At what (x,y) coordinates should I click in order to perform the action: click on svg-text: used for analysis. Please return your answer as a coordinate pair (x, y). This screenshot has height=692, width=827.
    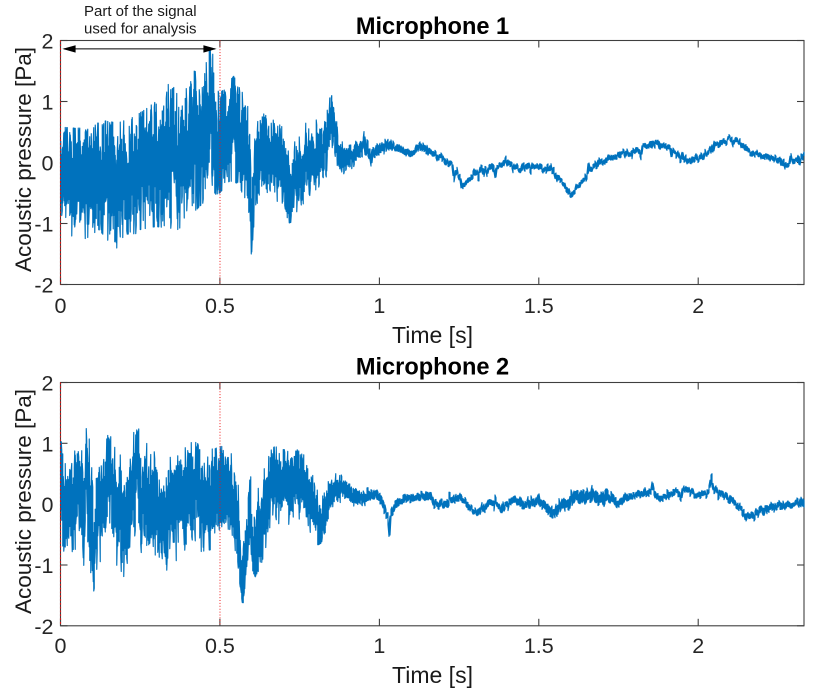
    Looking at the image, I should click on (140, 29).